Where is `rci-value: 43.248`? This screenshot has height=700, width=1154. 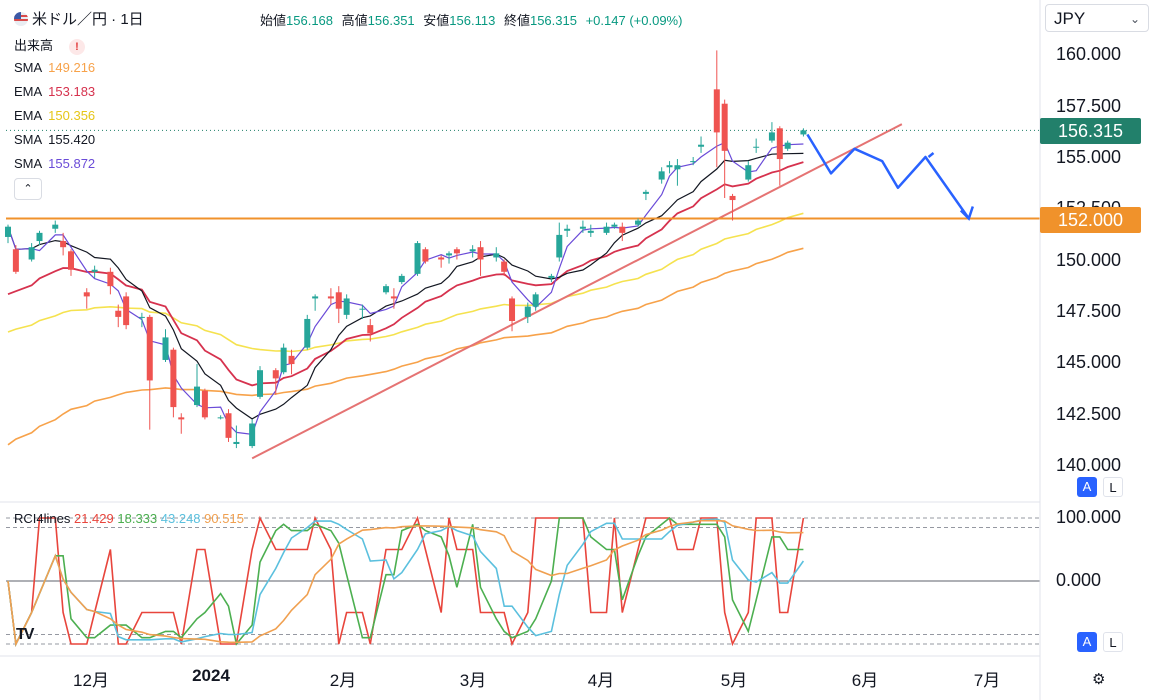 rci-value: 43.248 is located at coordinates (180, 518).